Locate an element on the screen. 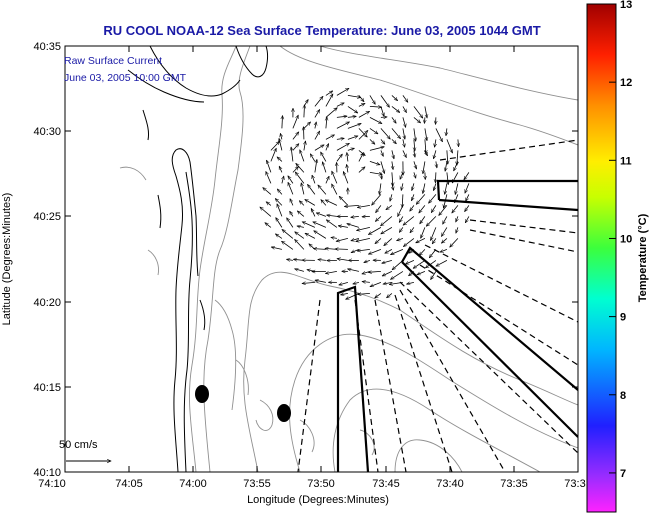 This screenshot has height=515, width=651. colorbar-tick-label: 10 is located at coordinates (626, 239).